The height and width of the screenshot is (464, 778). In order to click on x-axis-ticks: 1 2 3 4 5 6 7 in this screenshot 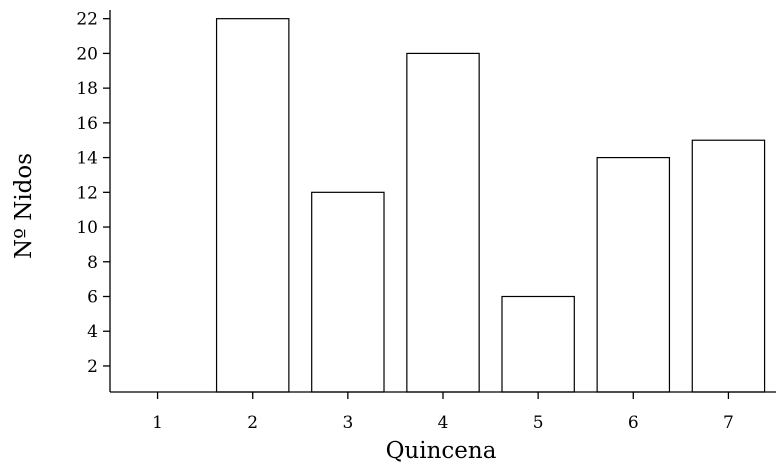, I will do `click(443, 412)`.